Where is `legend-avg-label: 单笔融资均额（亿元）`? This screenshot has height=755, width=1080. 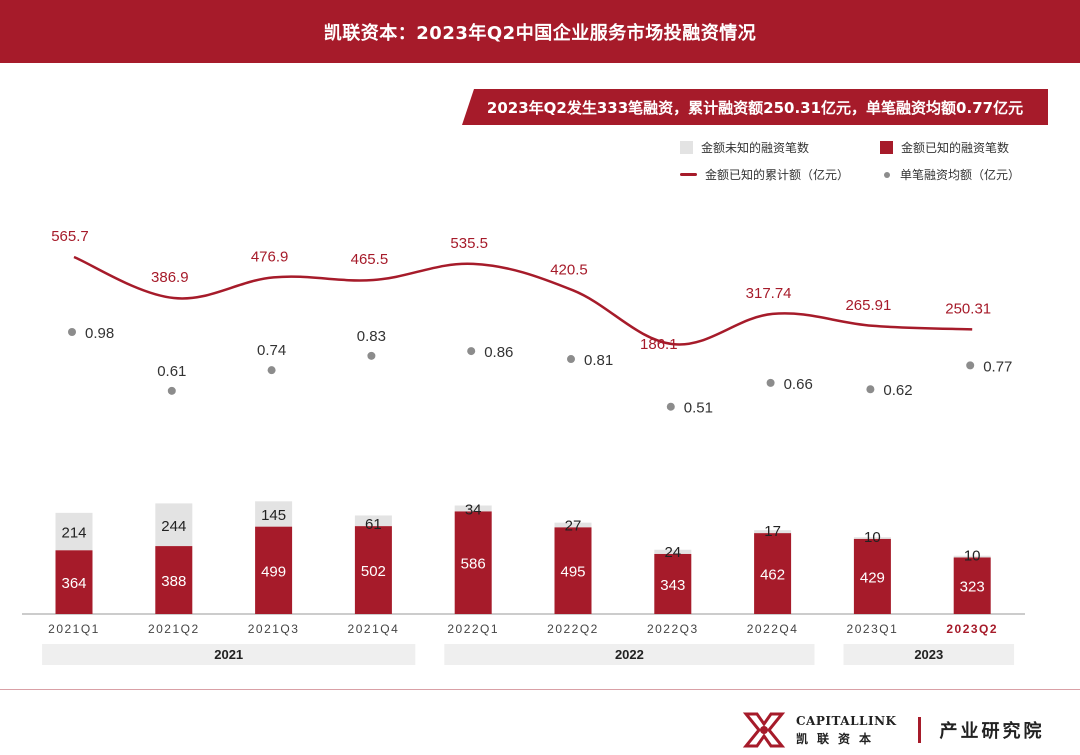
legend-avg-label: 单笔融资均额（亿元） is located at coordinates (960, 175).